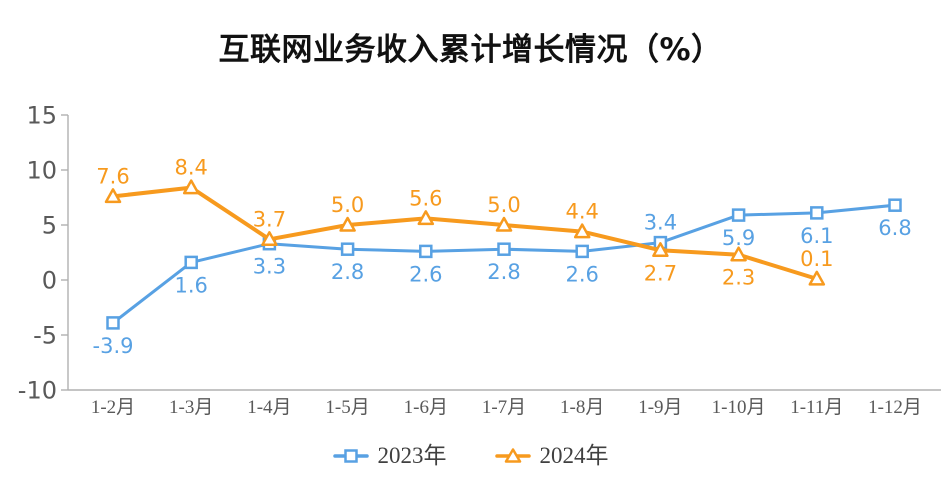 The width and height of the screenshot is (941, 500). Describe the element at coordinates (738, 278) in the screenshot. I see `data-label: 2.3` at that location.